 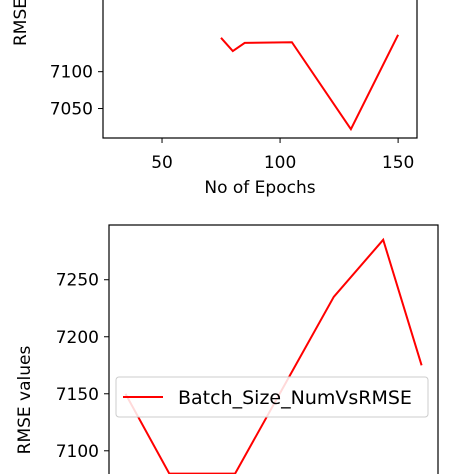 What do you see at coordinates (21, 23) in the screenshot?
I see `y-axis-label: RMSE` at bounding box center [21, 23].